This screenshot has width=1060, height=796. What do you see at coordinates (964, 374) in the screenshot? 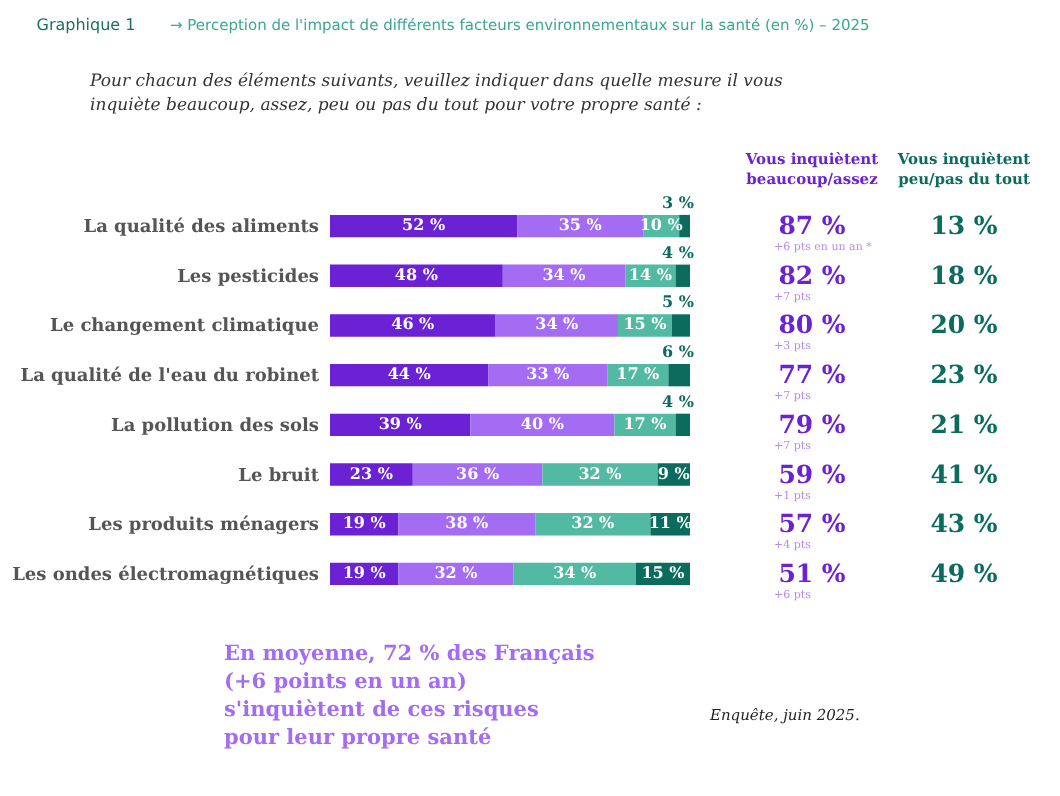
I see `text: 23 %` at bounding box center [964, 374].